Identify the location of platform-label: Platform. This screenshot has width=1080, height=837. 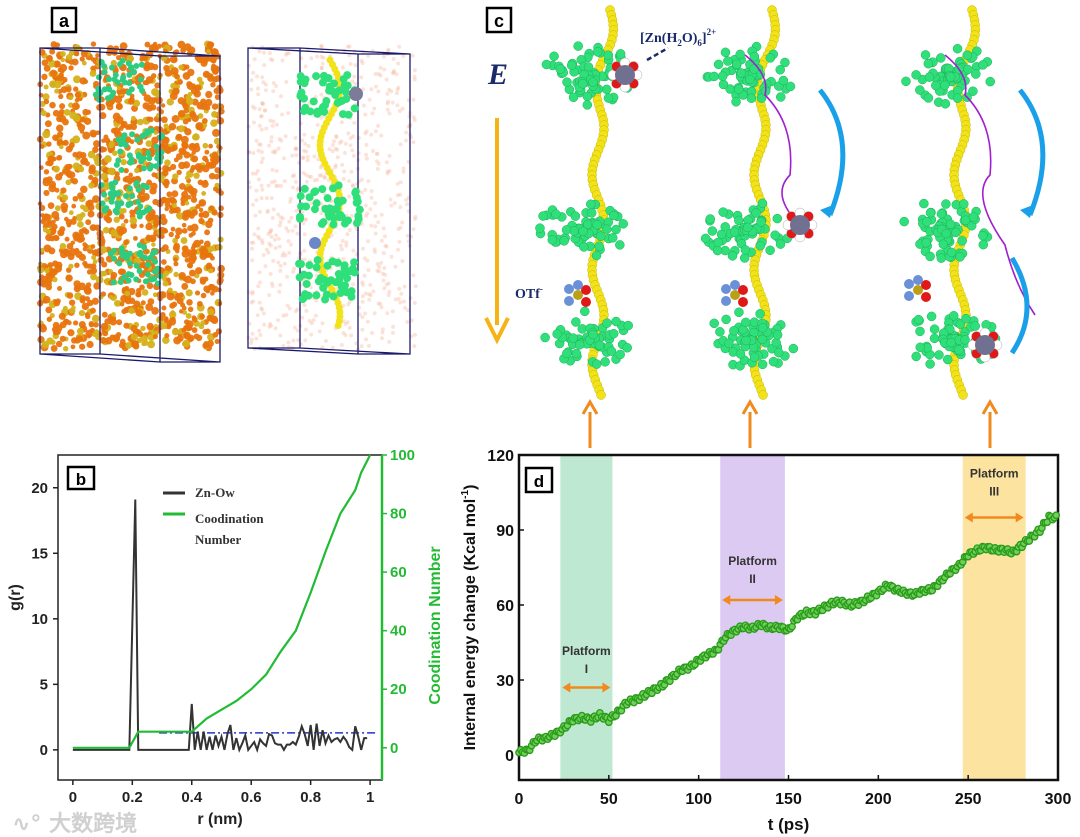
(752, 561).